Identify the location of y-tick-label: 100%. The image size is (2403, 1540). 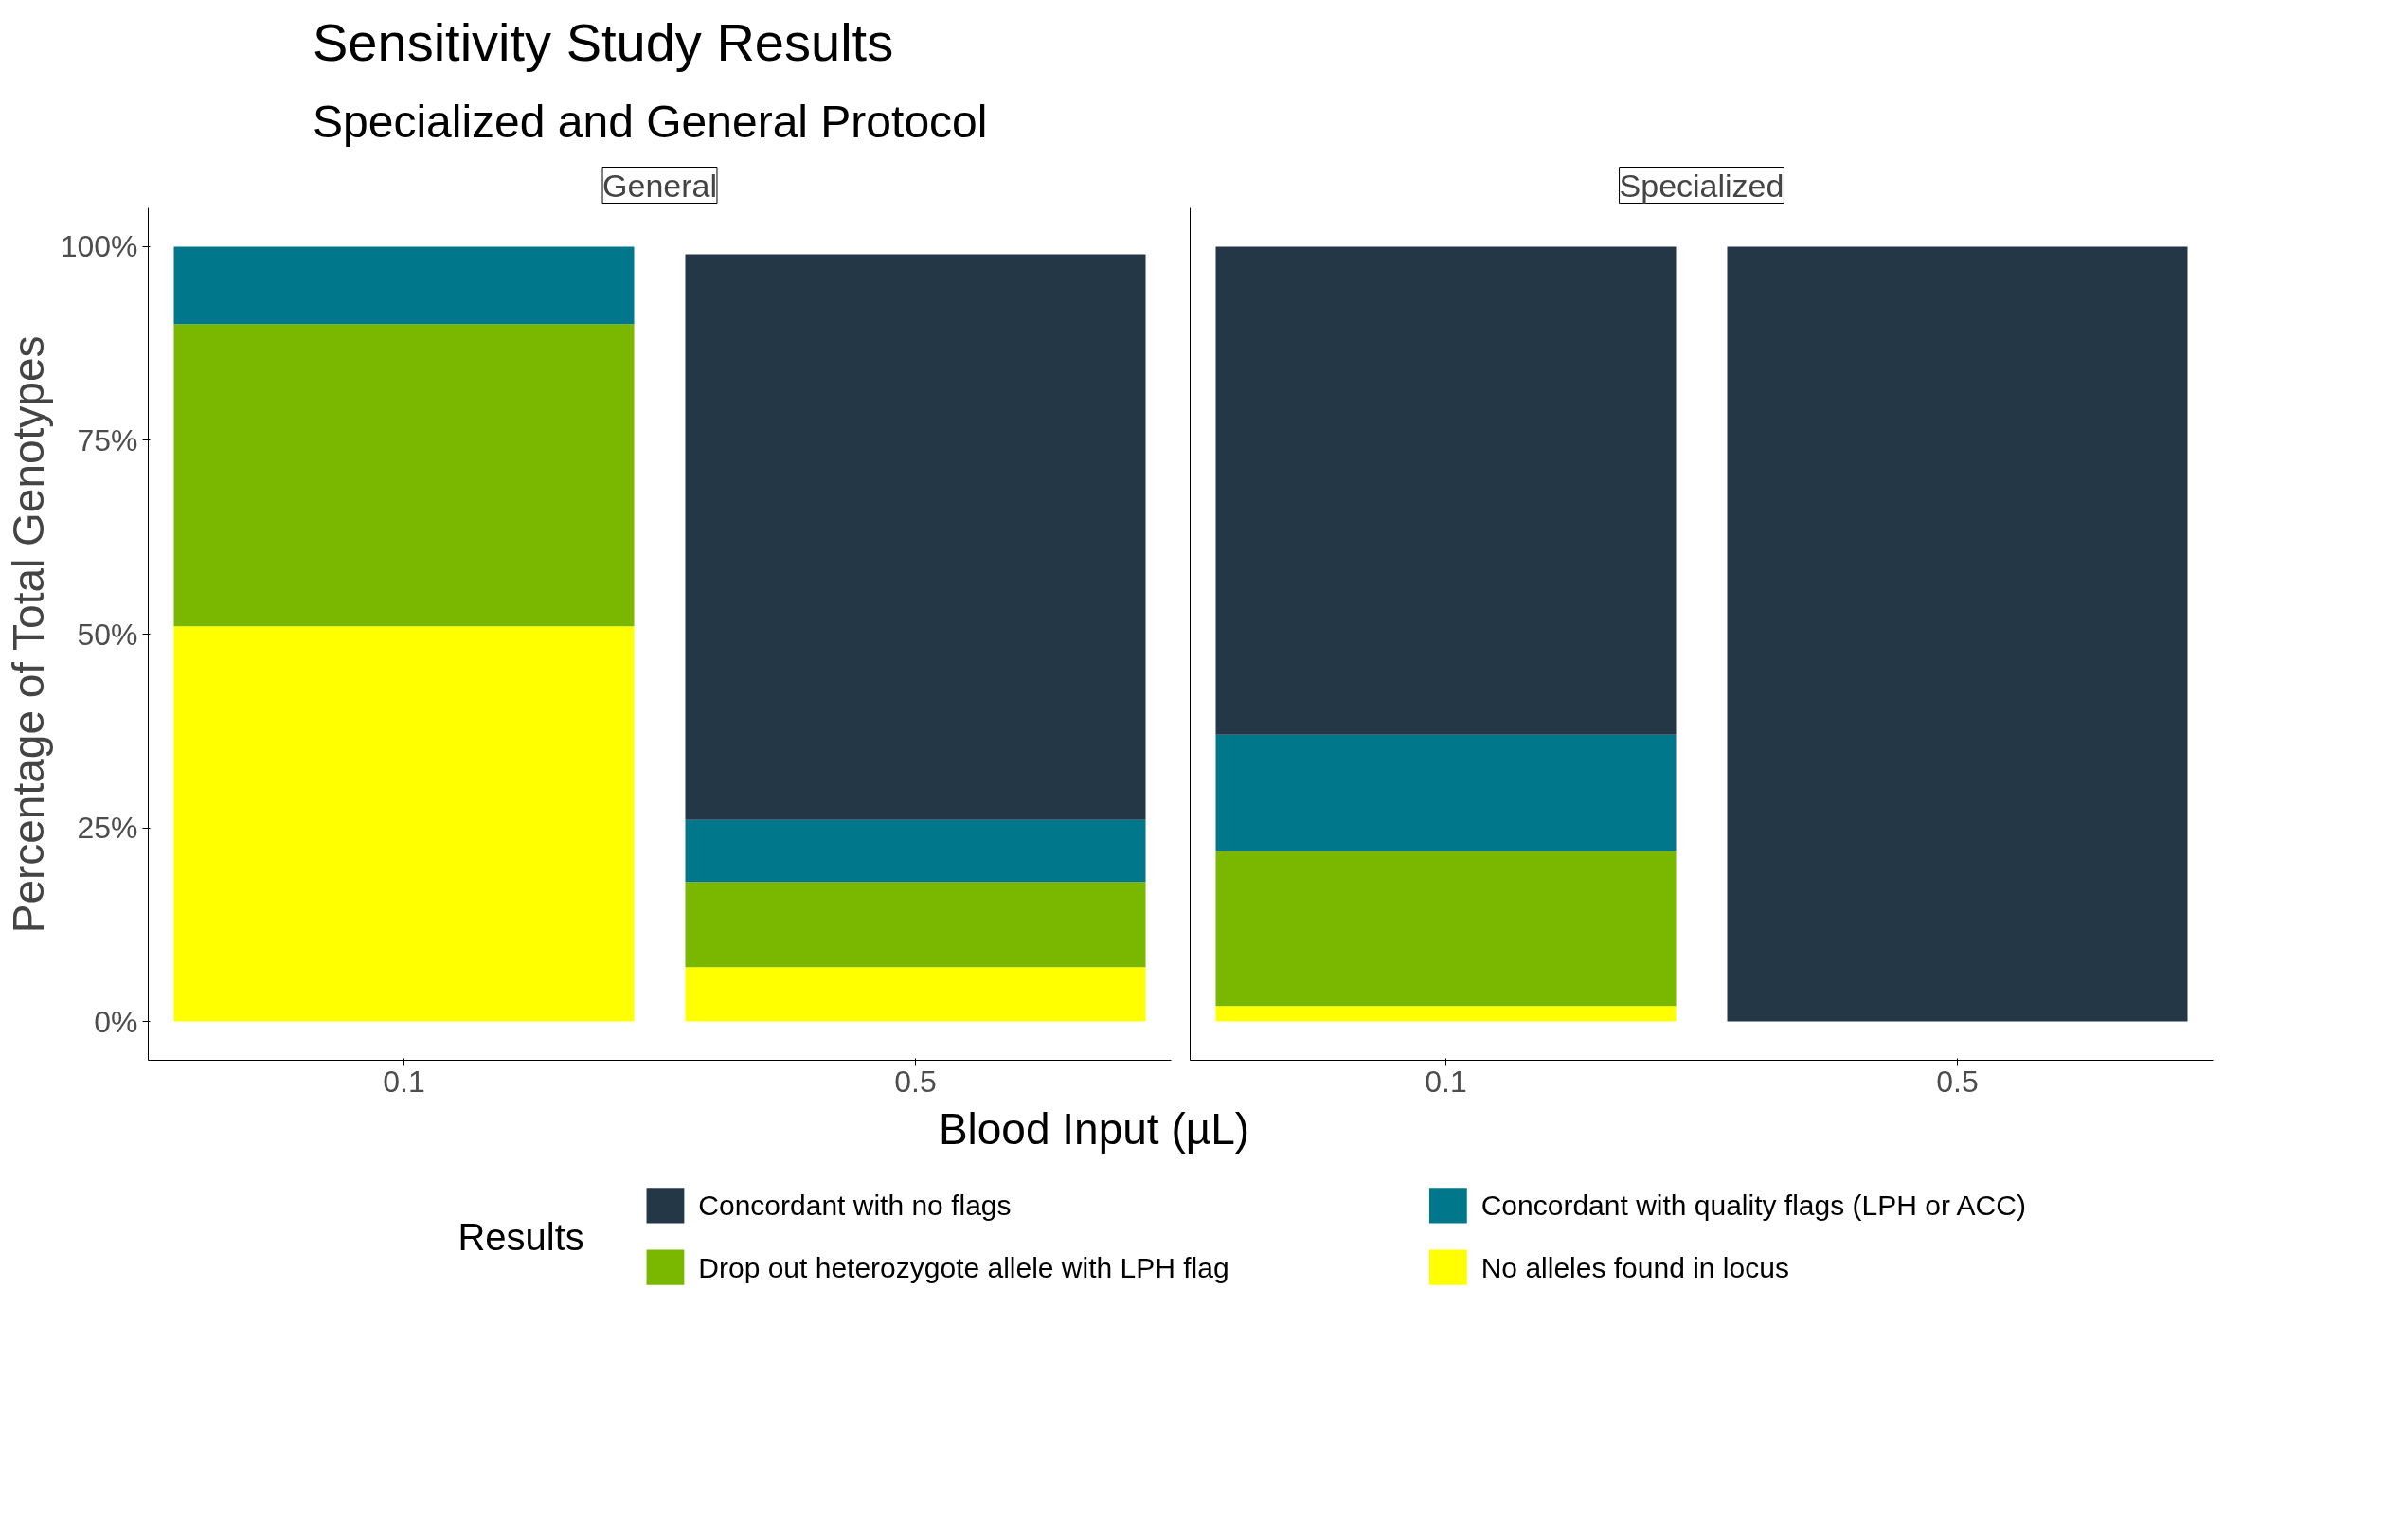
(99, 246).